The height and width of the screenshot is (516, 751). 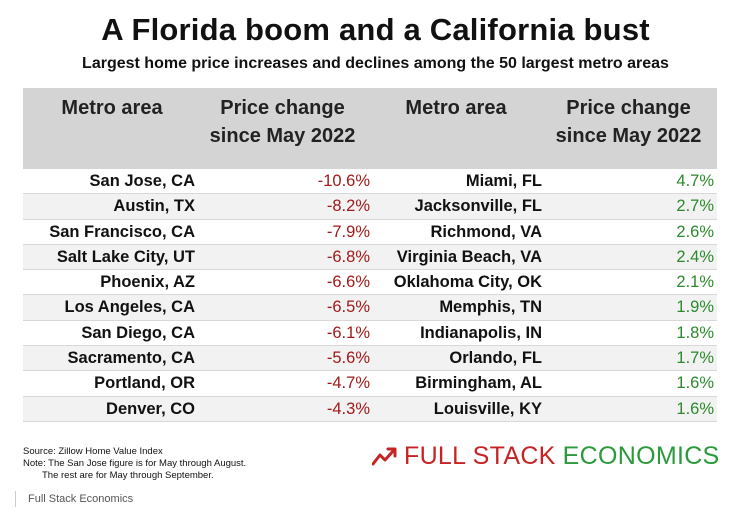 I want to click on table-row: Phoenix, AZ -6.6% Oklahoma City, OK 2.1%, so click(x=370, y=283).